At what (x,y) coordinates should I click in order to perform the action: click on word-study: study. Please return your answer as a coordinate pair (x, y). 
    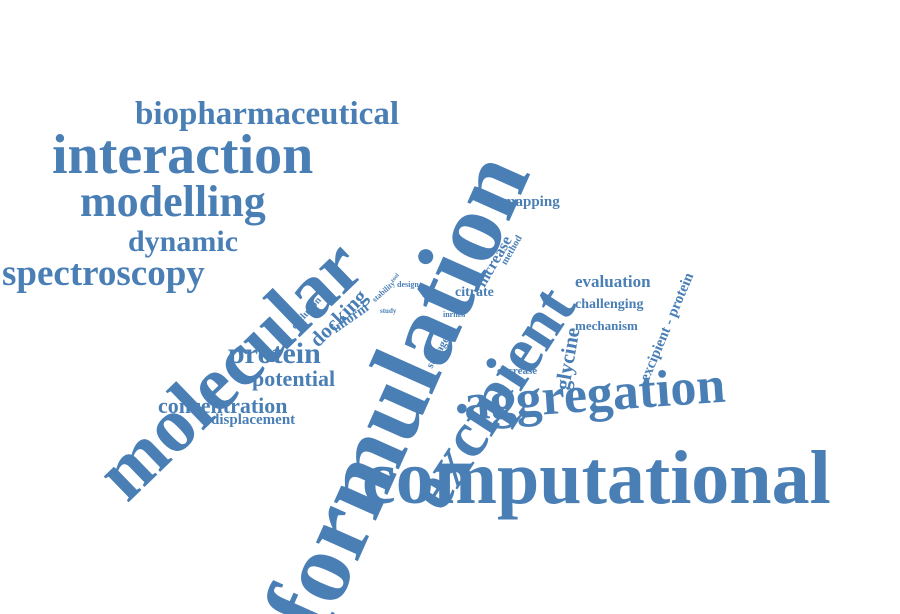
    Looking at the image, I should click on (388, 311).